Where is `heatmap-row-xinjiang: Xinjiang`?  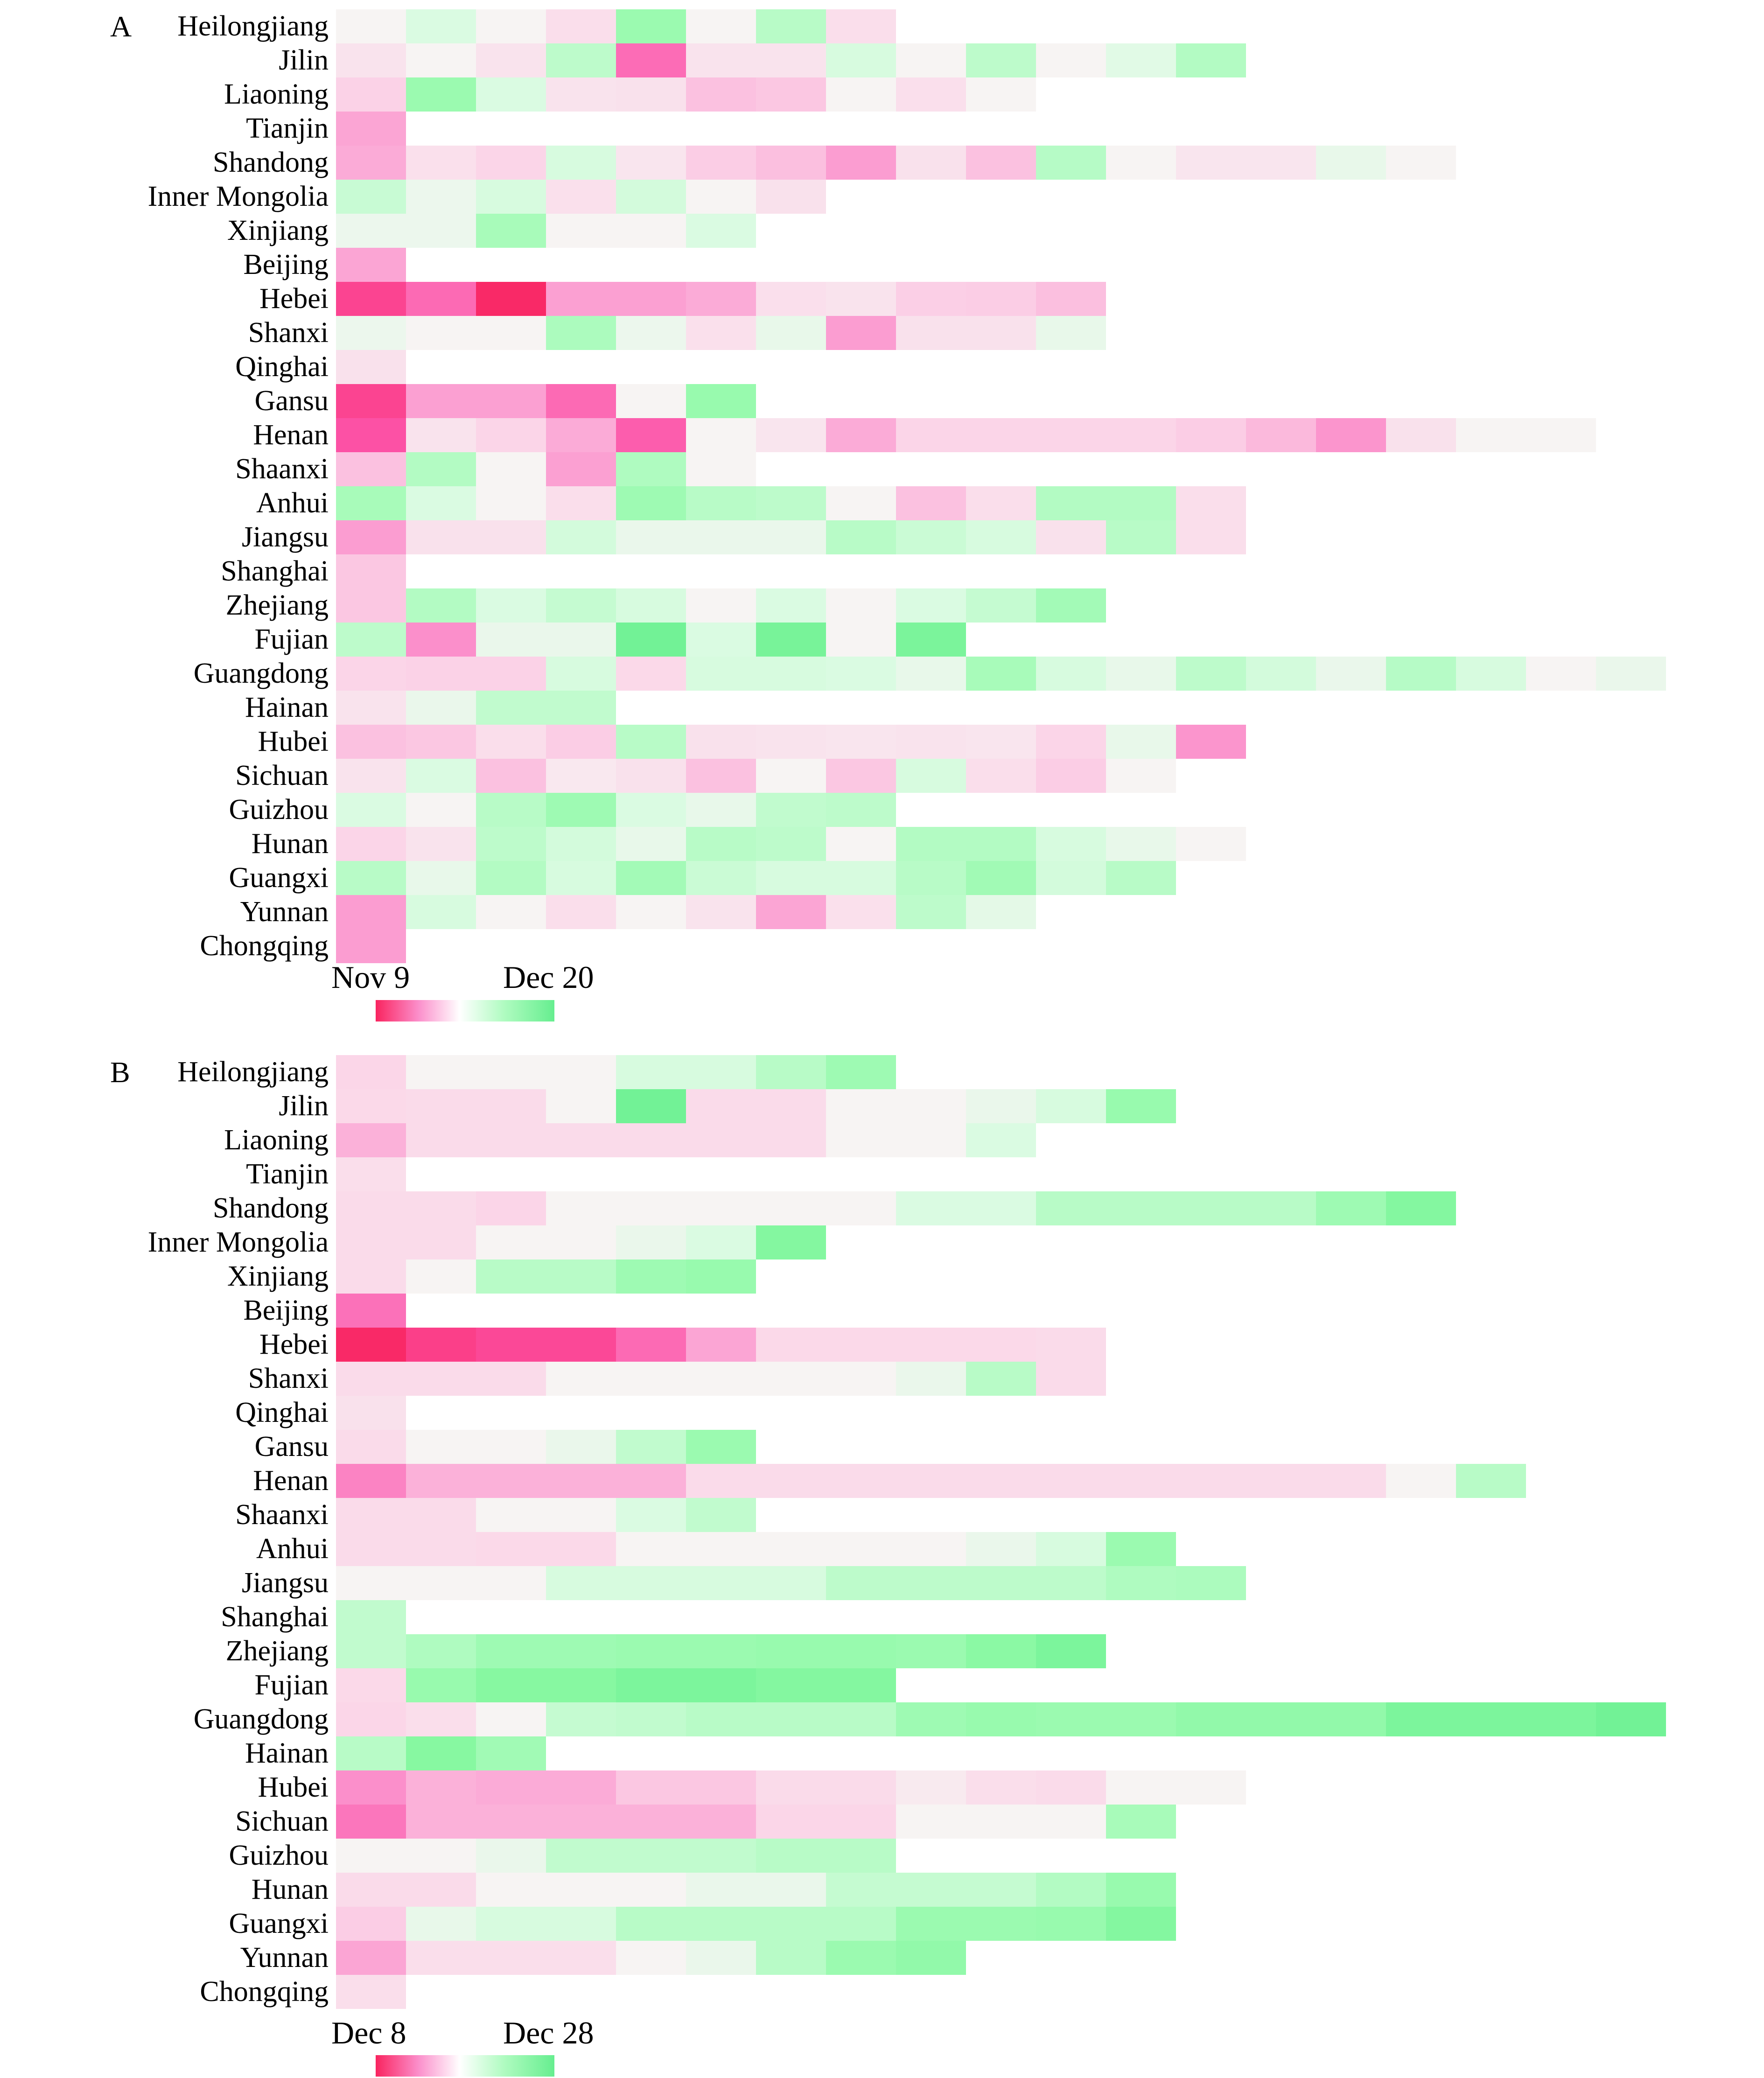 heatmap-row-xinjiang: Xinjiang is located at coordinates (882, 1276).